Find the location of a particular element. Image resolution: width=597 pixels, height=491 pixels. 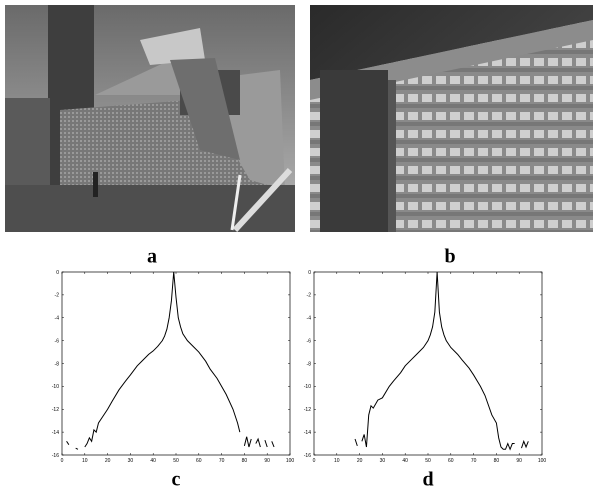

plot-frame is located at coordinates (428, 363).